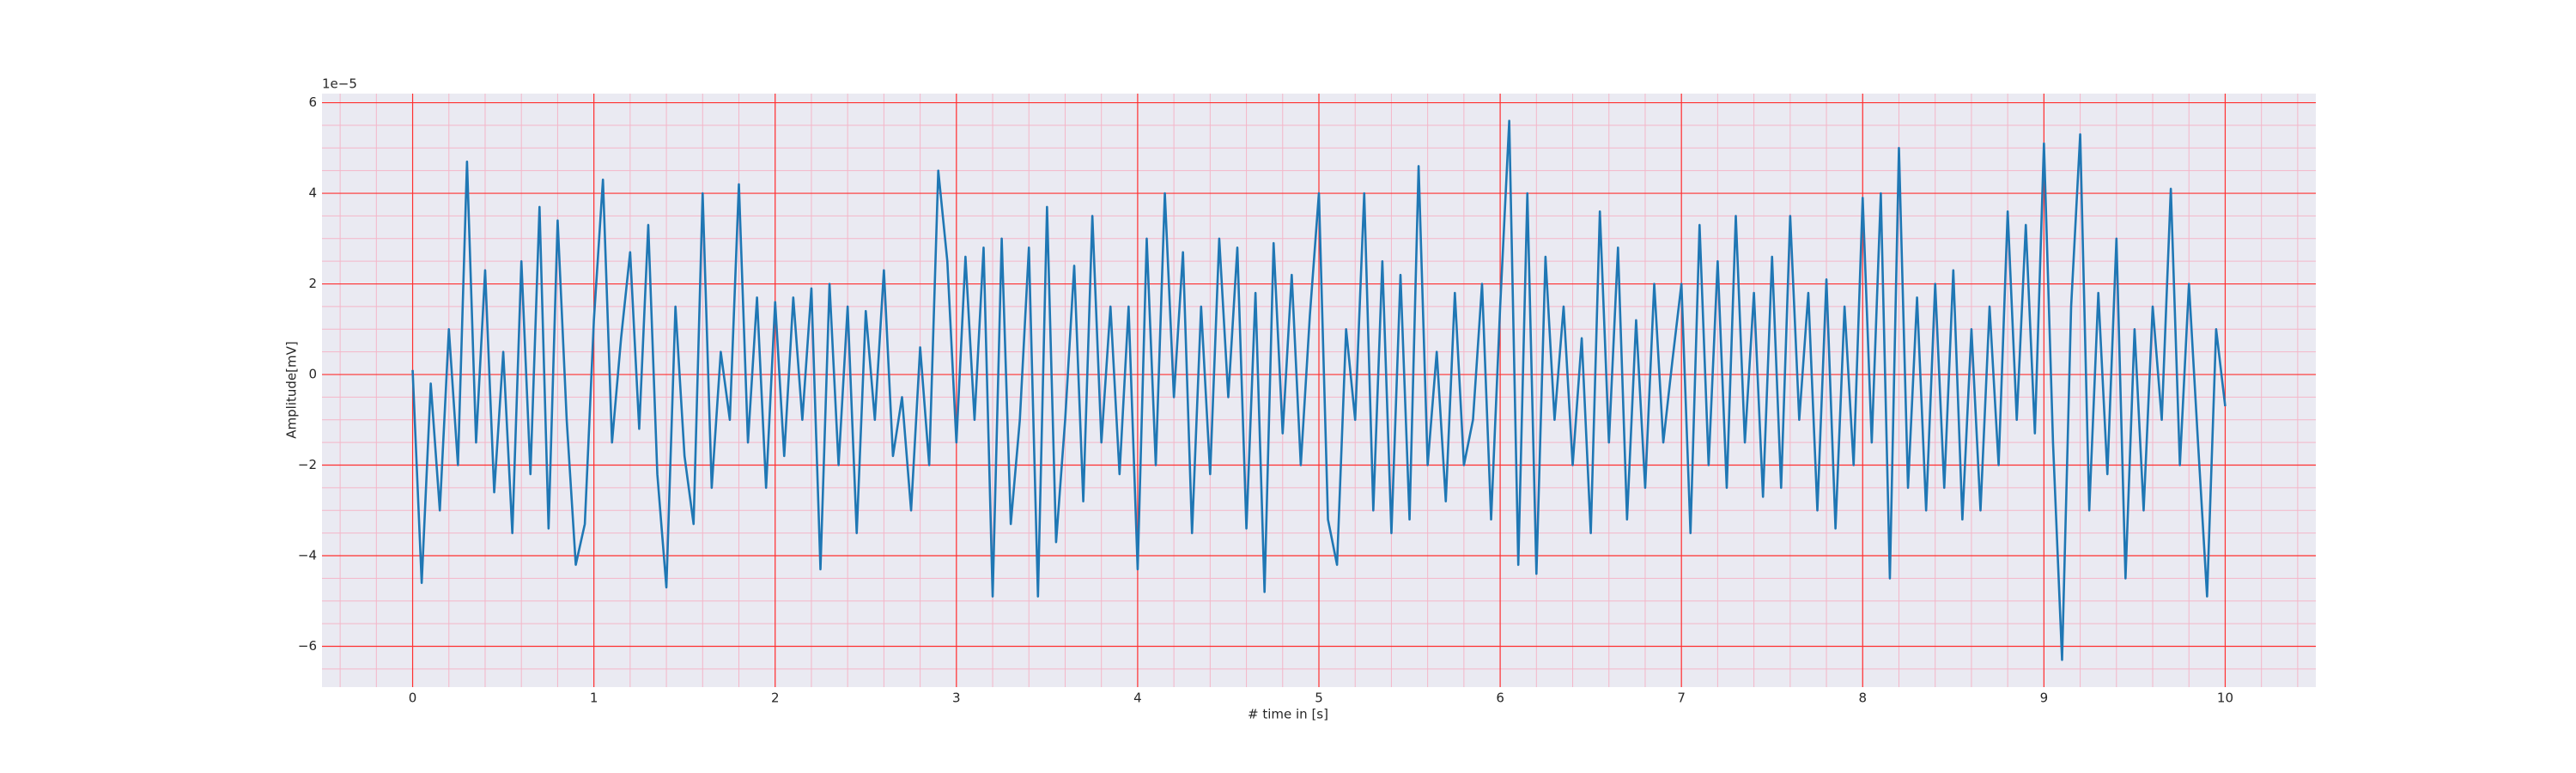 This screenshot has height=773, width=2576. I want to click on y-axis-label: Amplitude[mV], so click(292, 389).